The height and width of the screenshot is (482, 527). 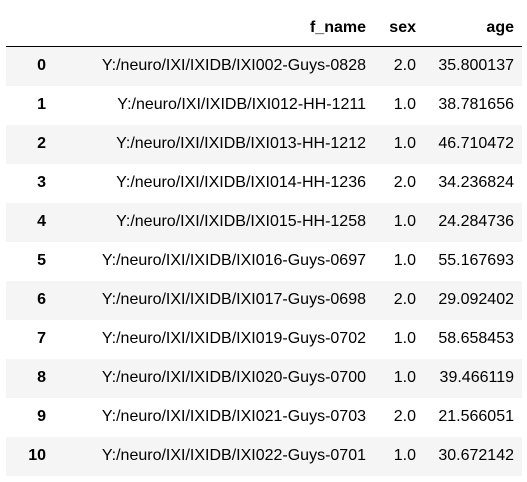 What do you see at coordinates (476, 182) in the screenshot?
I see `cell-age: 34.236824` at bounding box center [476, 182].